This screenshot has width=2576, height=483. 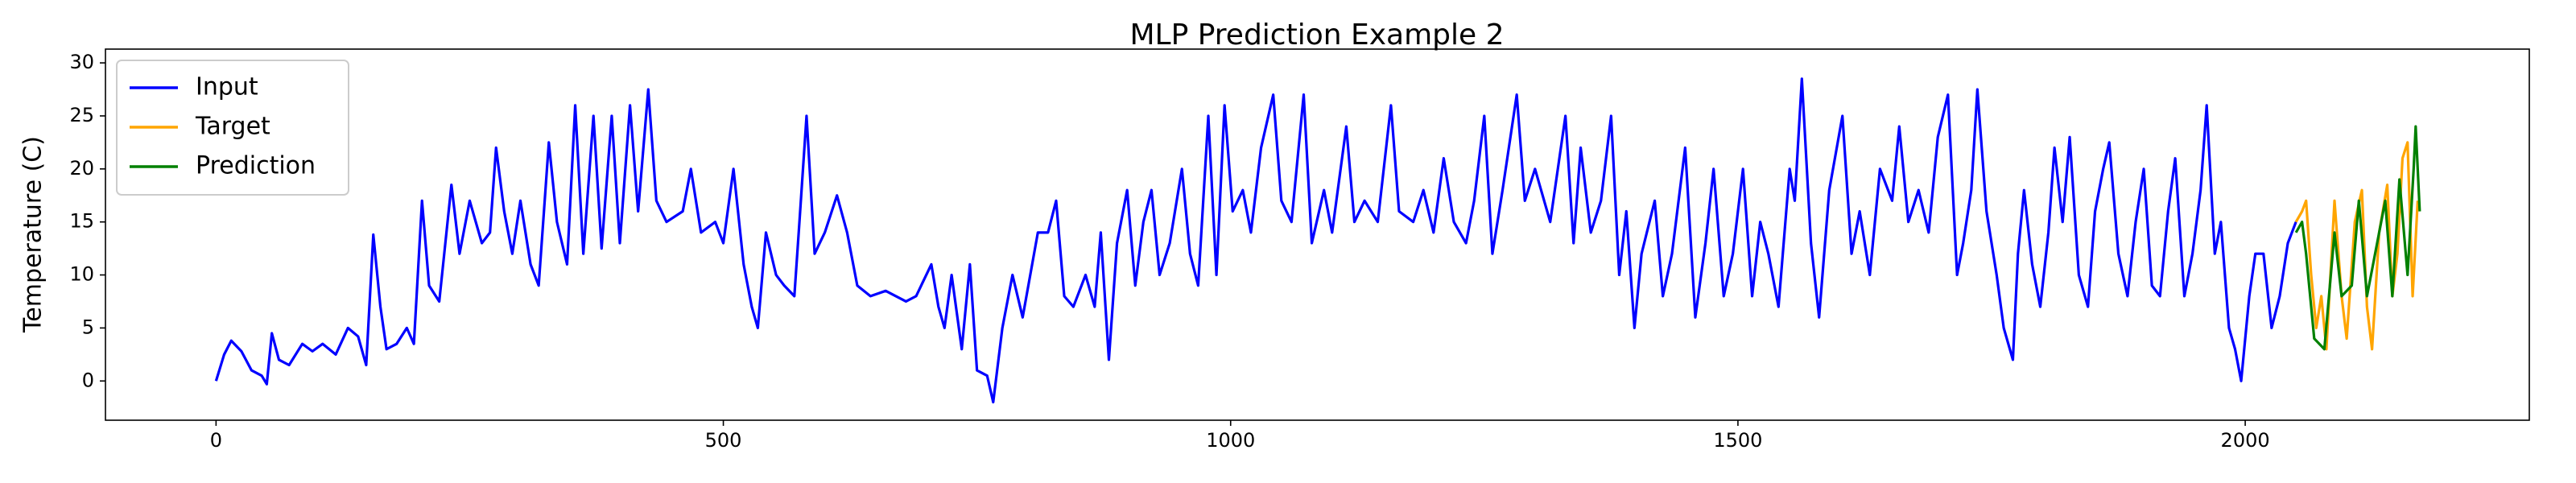 I want to click on legend: Input Target Prediction, so click(x=232, y=128).